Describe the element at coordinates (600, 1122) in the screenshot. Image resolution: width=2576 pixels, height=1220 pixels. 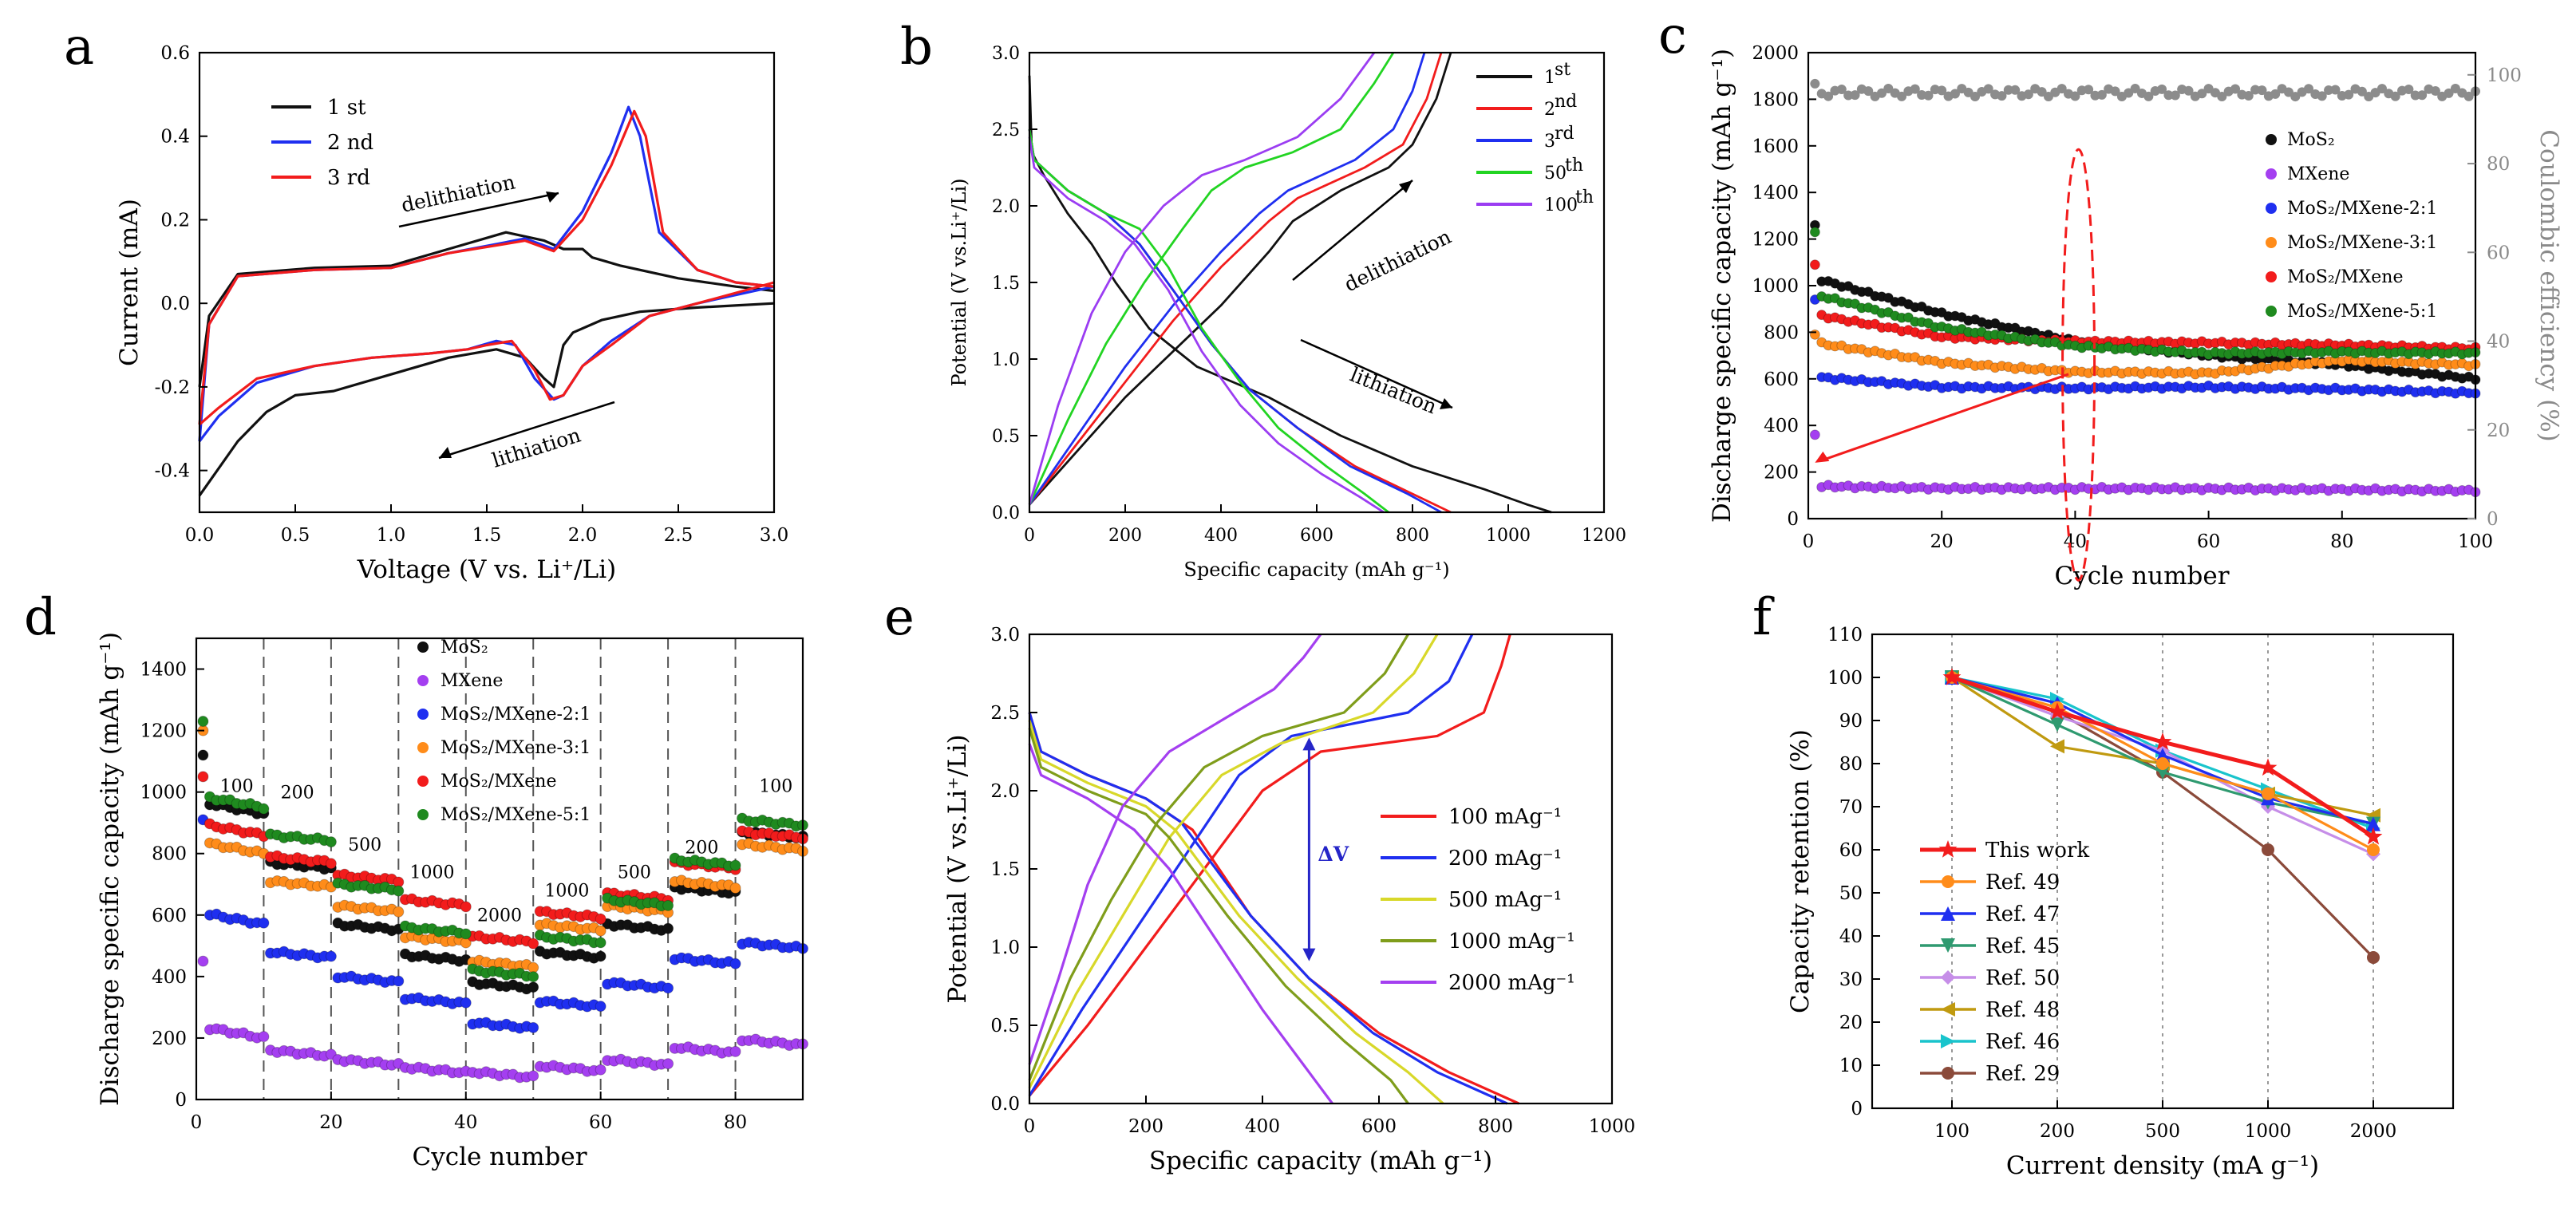
I see `x-tick-label: 60` at that location.